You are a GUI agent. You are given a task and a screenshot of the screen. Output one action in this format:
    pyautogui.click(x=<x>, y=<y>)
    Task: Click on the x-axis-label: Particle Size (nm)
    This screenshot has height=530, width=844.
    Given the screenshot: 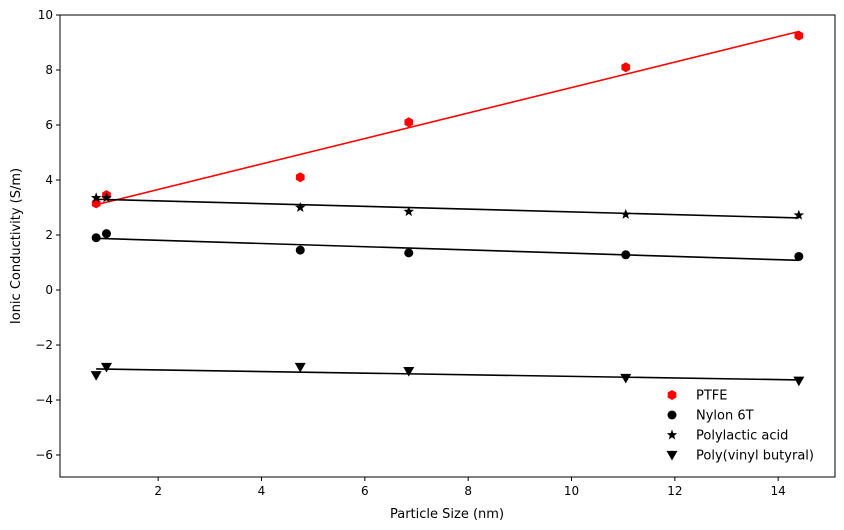 What is the action you would take?
    pyautogui.click(x=447, y=514)
    